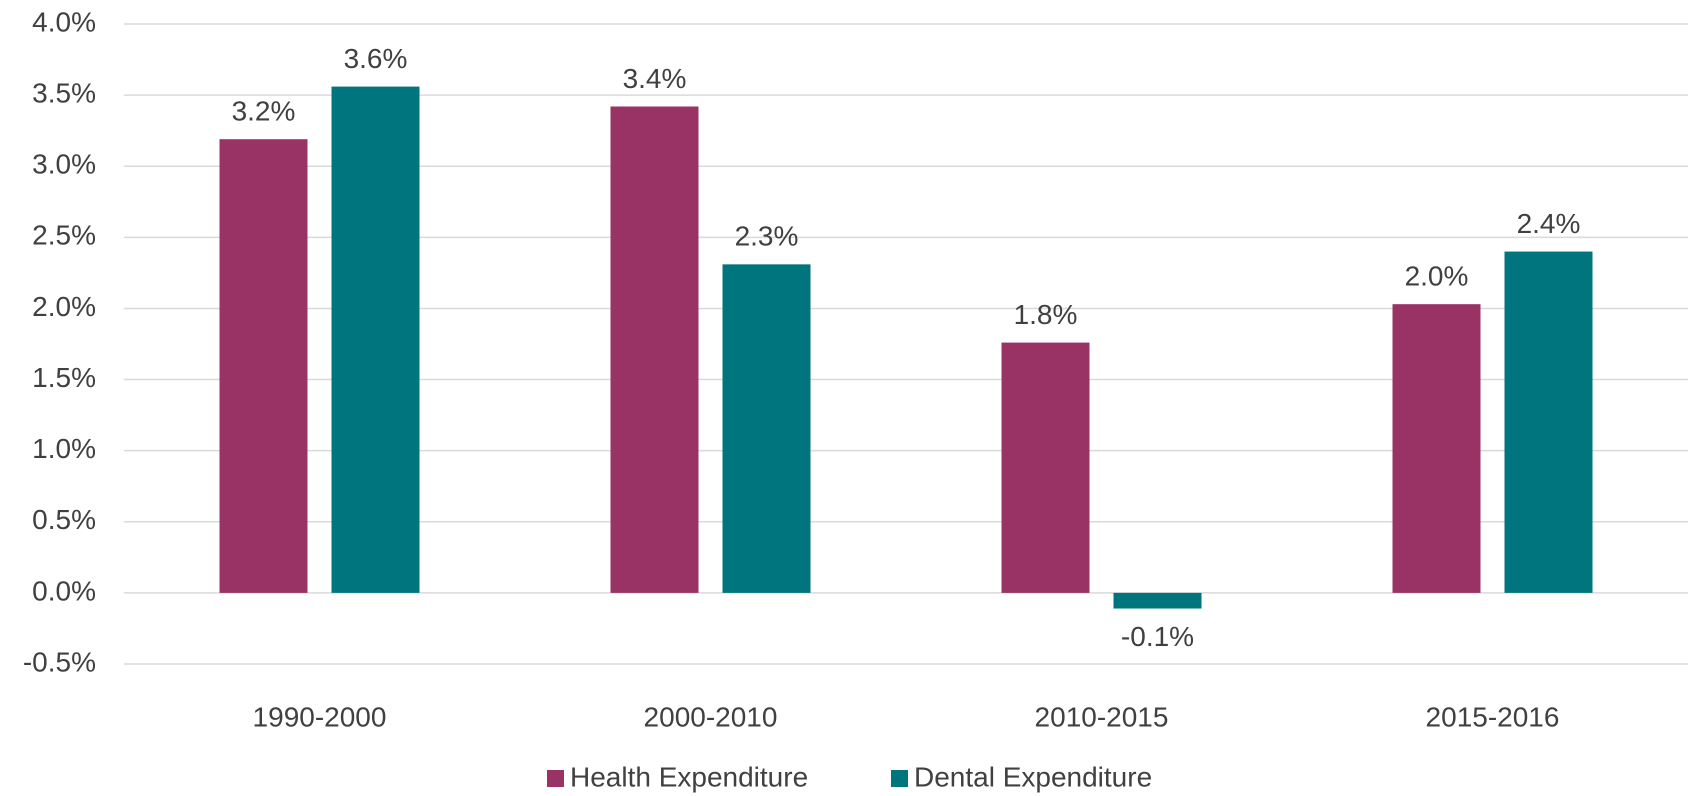 This screenshot has height=796, width=1688. What do you see at coordinates (655, 78) in the screenshot?
I see `data-label: 3.4%` at bounding box center [655, 78].